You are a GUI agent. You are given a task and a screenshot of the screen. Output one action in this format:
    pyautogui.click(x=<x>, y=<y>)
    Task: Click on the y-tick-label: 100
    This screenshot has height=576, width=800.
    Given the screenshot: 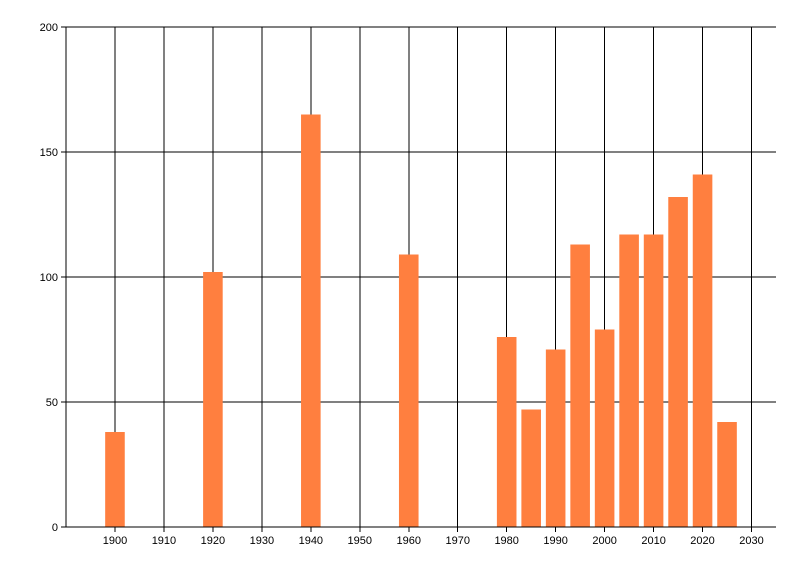 What is the action you would take?
    pyautogui.click(x=49, y=278)
    